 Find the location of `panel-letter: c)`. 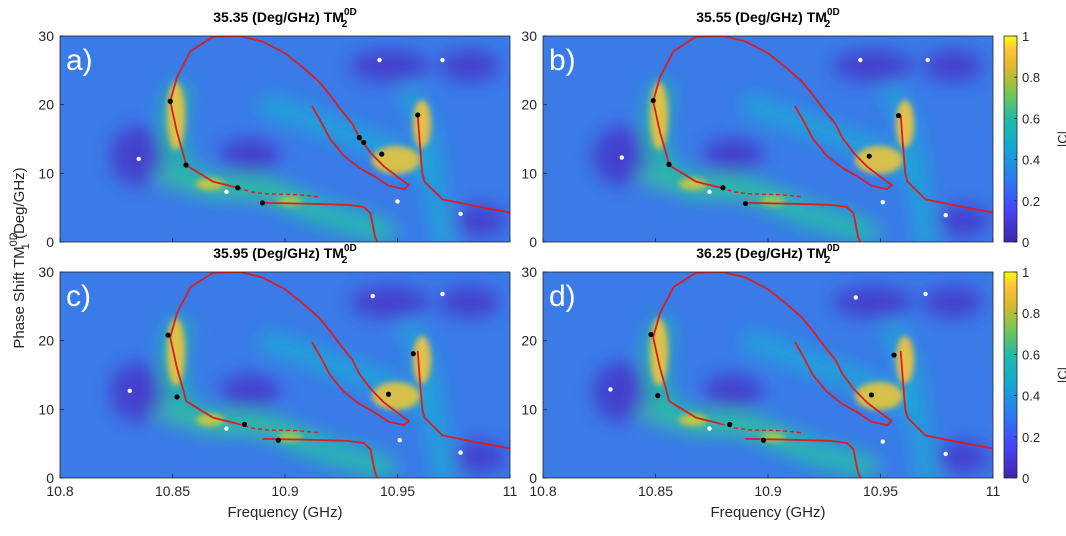

panel-letter: c) is located at coordinates (78, 296).